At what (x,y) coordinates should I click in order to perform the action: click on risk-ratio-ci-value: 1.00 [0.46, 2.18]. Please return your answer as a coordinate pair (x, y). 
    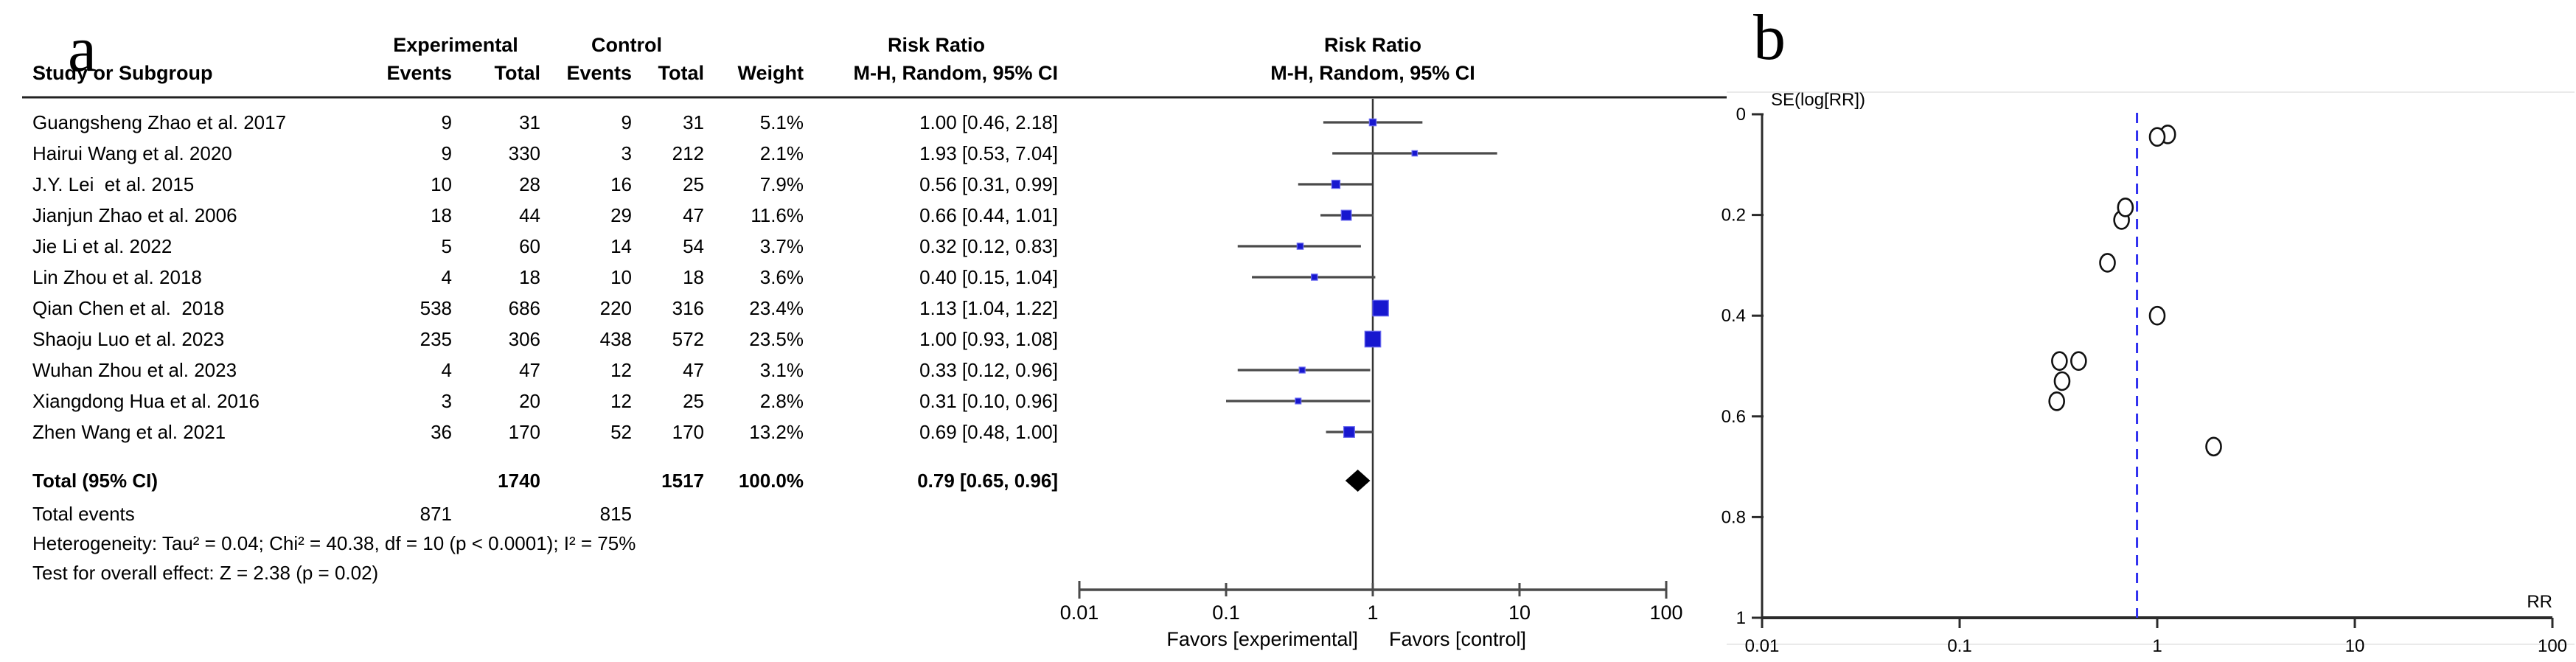
    Looking at the image, I should click on (989, 122).